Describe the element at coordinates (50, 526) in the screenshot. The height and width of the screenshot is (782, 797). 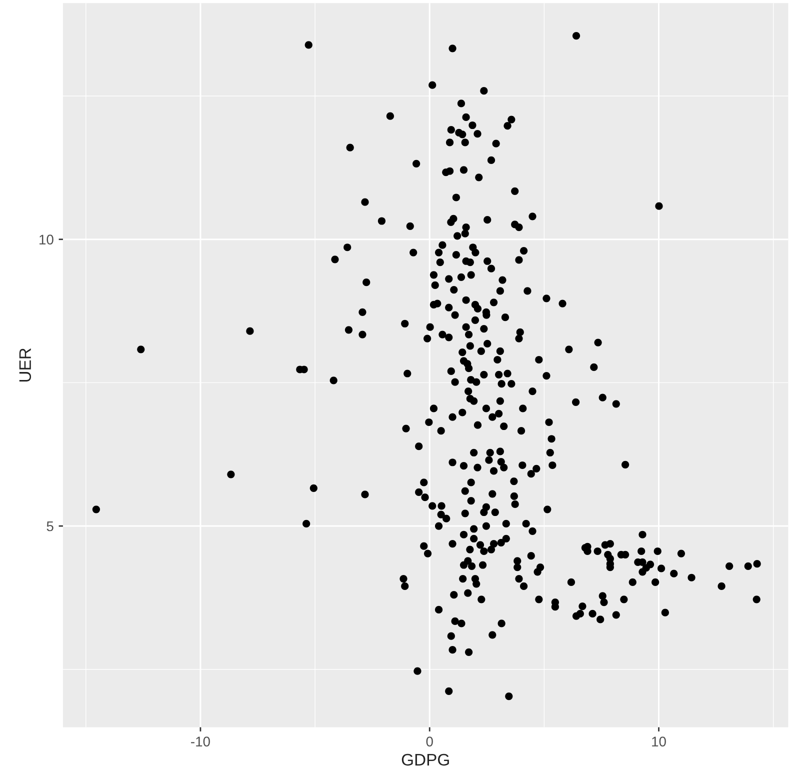
I see `y-tick-label: 5` at that location.